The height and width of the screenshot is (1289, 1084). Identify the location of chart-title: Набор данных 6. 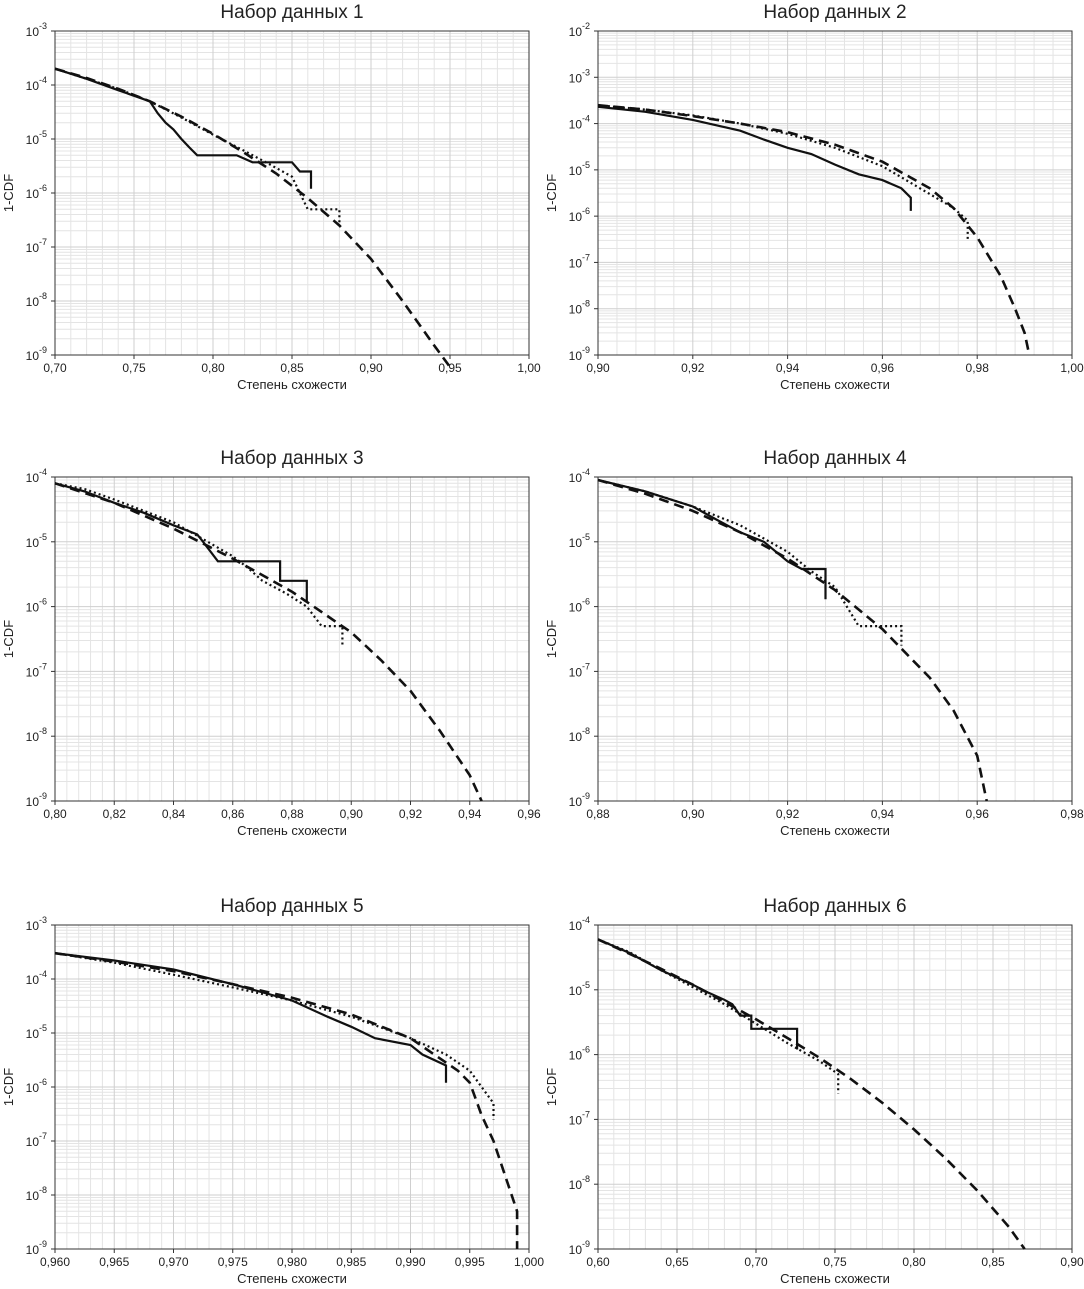
(834, 906).